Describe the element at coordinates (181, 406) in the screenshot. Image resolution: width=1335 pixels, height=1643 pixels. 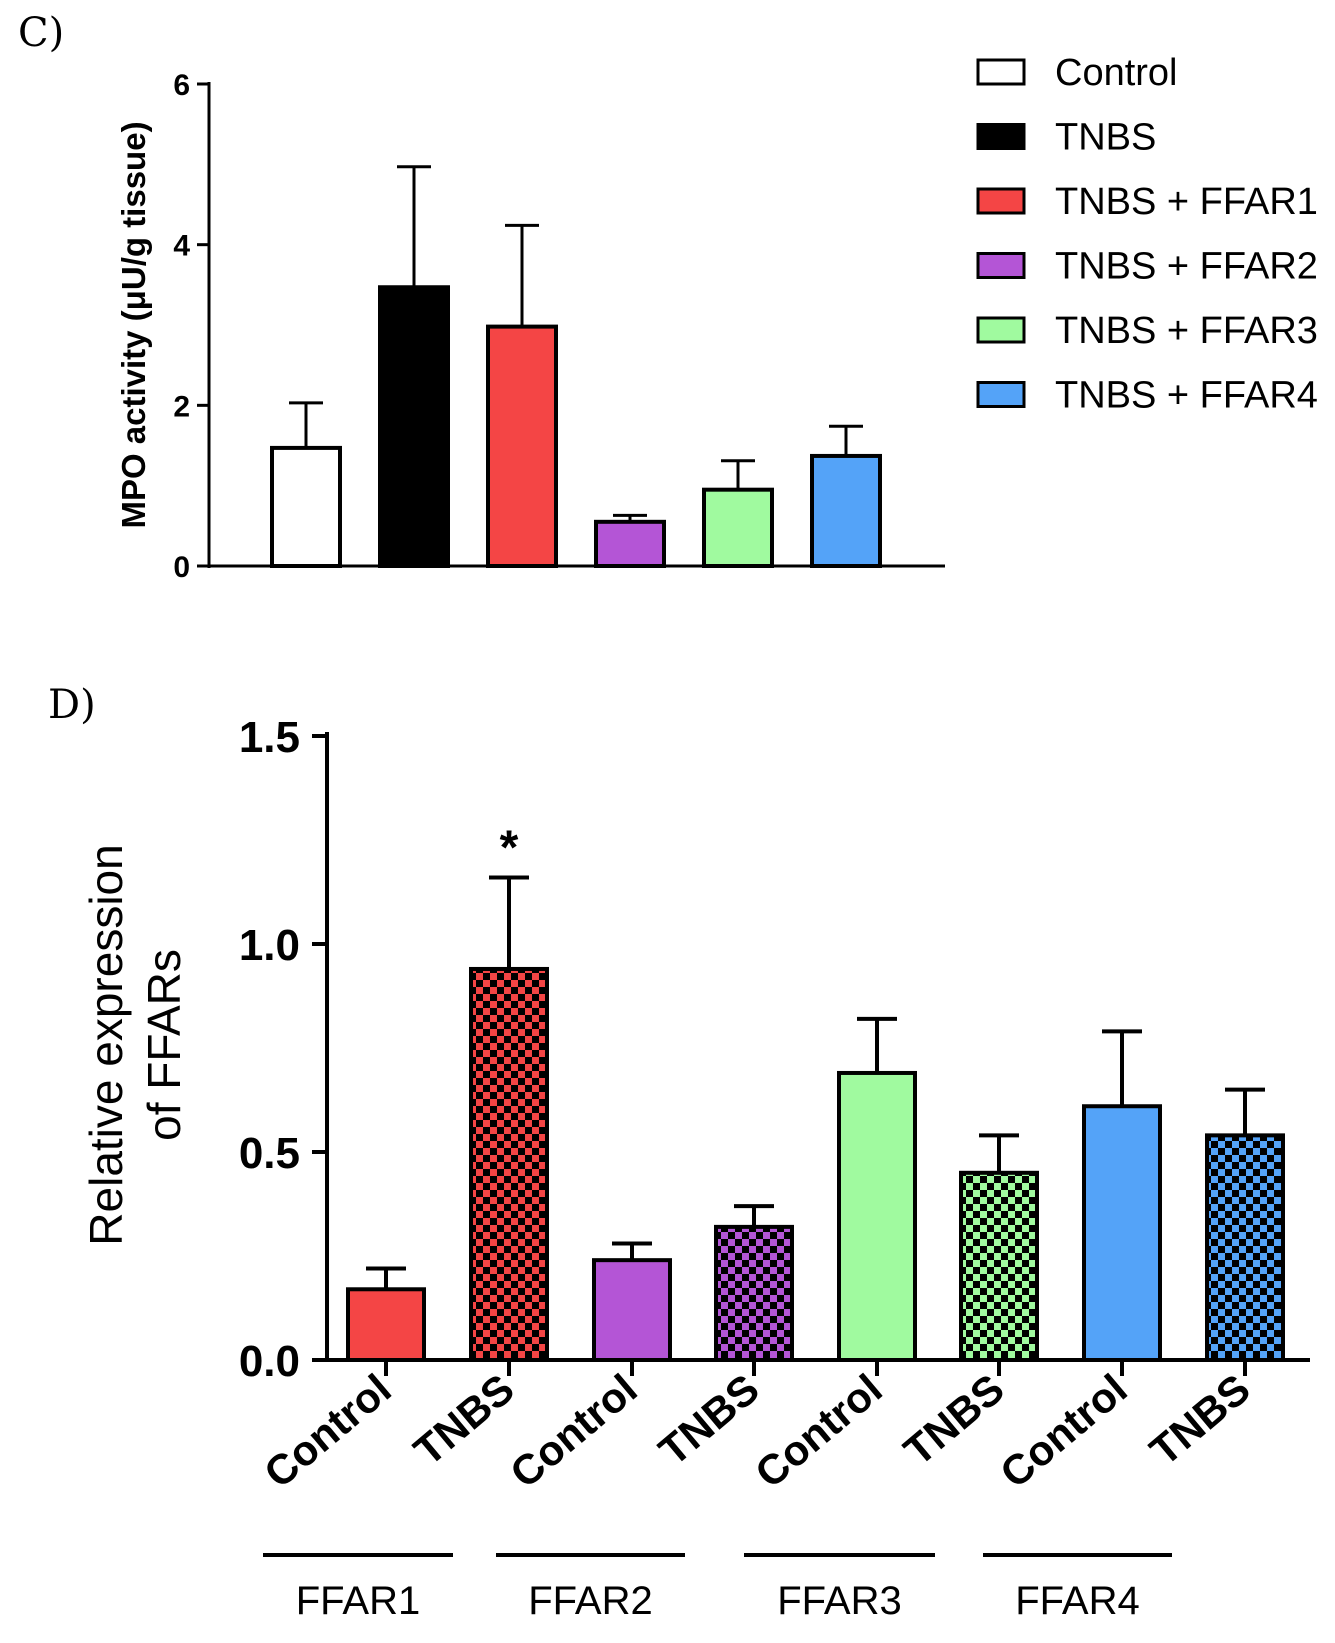
I see `panel-c-y-tick-label: 2` at that location.